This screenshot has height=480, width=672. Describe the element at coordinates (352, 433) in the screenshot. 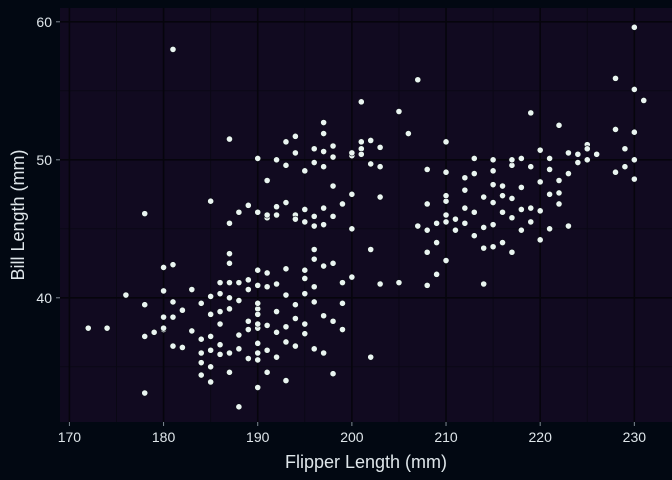

I see `x-axis-ticks: 170 180 190 200 210 220 230` at that location.